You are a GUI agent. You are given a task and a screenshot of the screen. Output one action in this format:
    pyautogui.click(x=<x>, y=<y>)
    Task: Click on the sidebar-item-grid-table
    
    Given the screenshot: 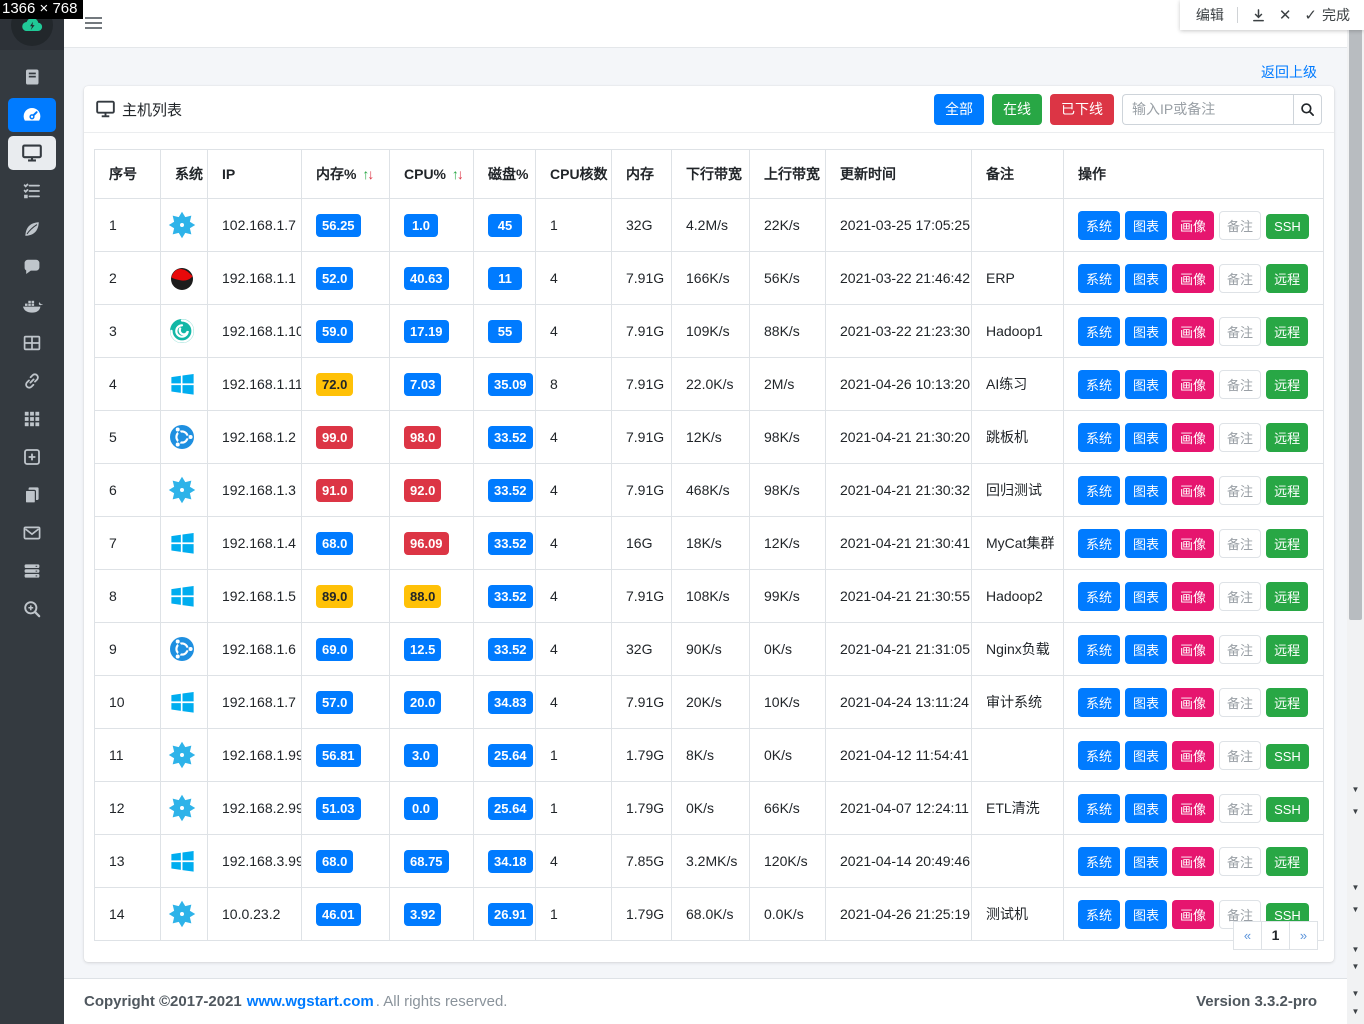 What is the action you would take?
    pyautogui.click(x=32, y=343)
    